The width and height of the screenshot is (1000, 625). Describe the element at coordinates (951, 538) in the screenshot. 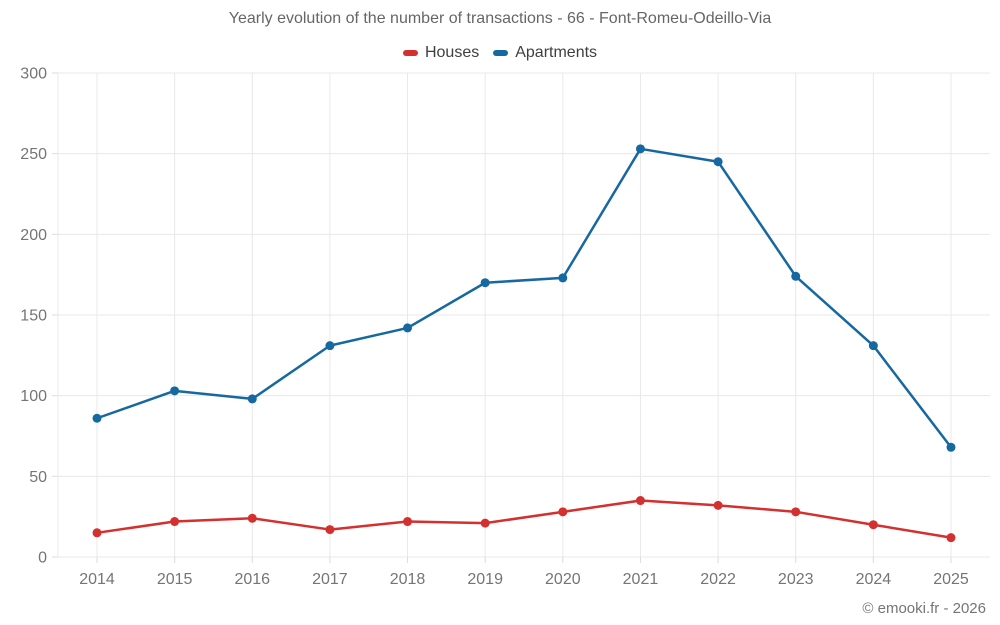

I see `point-houses-2025` at that location.